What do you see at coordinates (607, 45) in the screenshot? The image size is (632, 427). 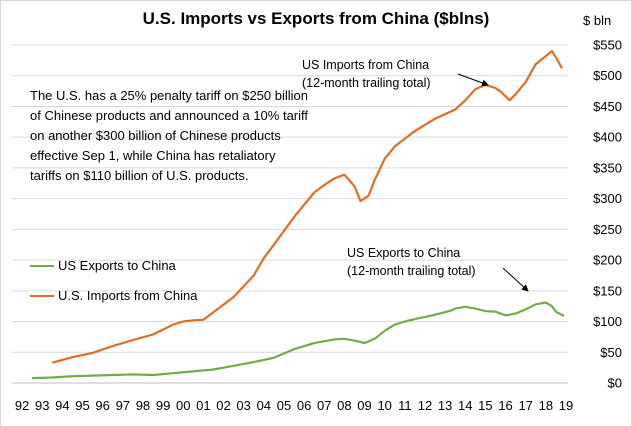 I see `y-tick-label: $550` at bounding box center [607, 45].